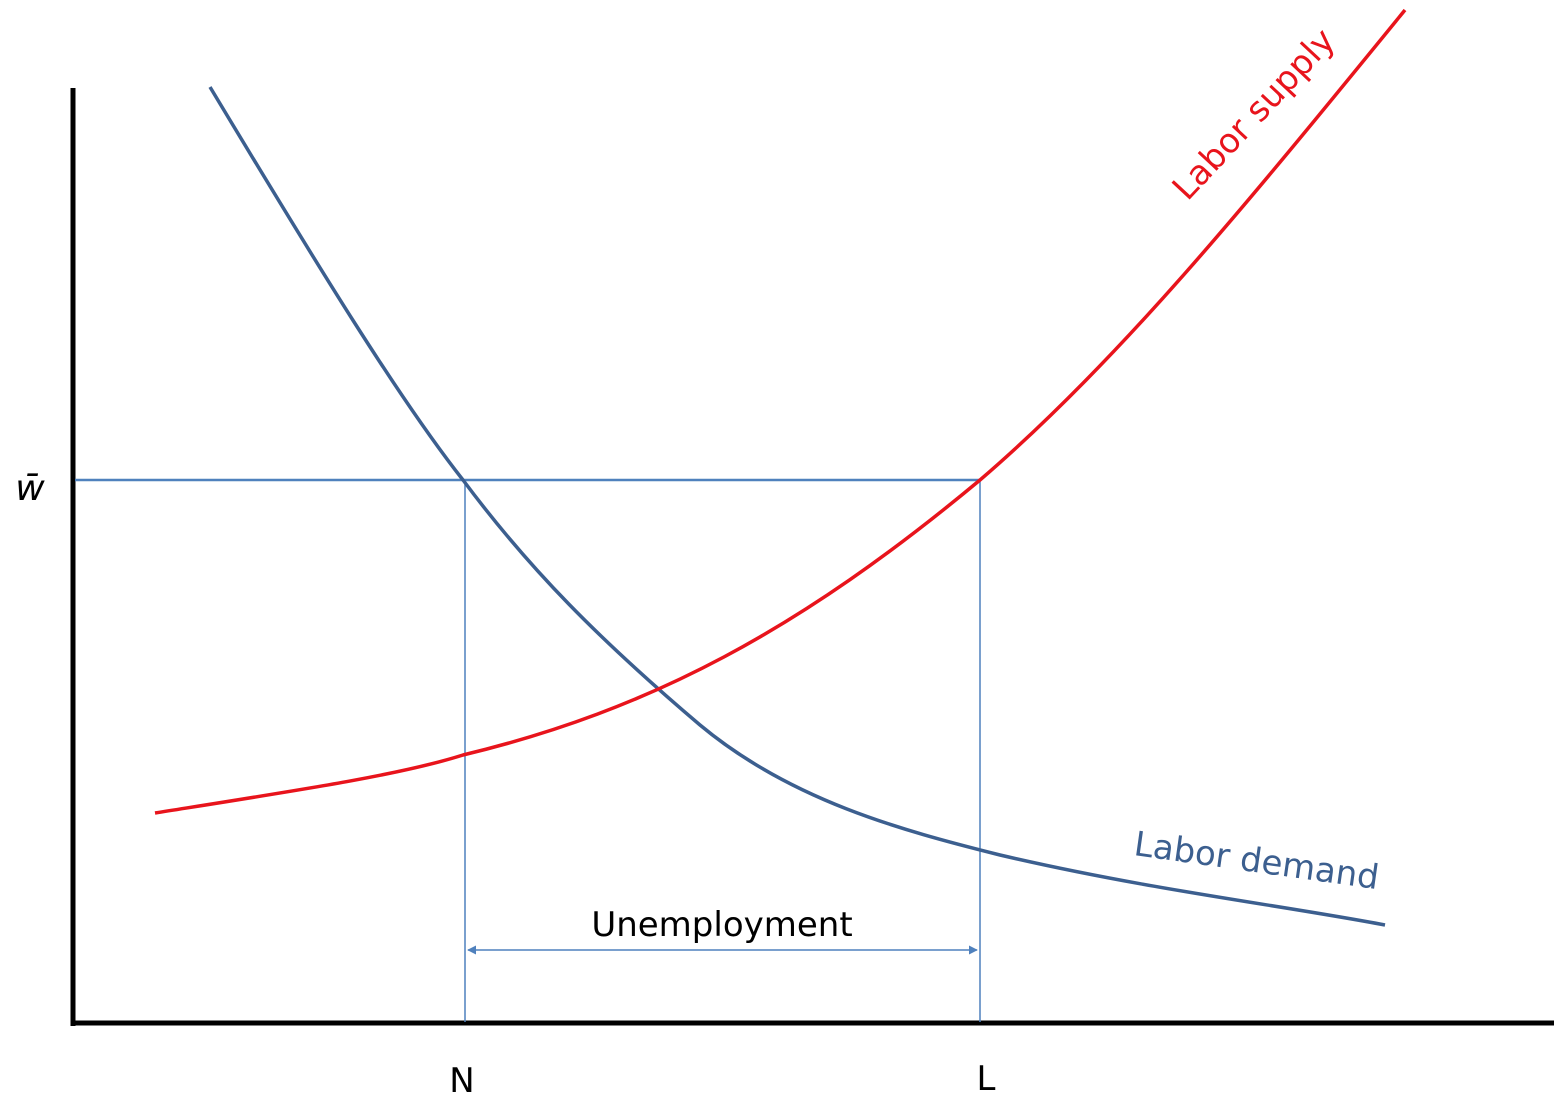  What do you see at coordinates (461, 1078) in the screenshot?
I see `n-label: N` at bounding box center [461, 1078].